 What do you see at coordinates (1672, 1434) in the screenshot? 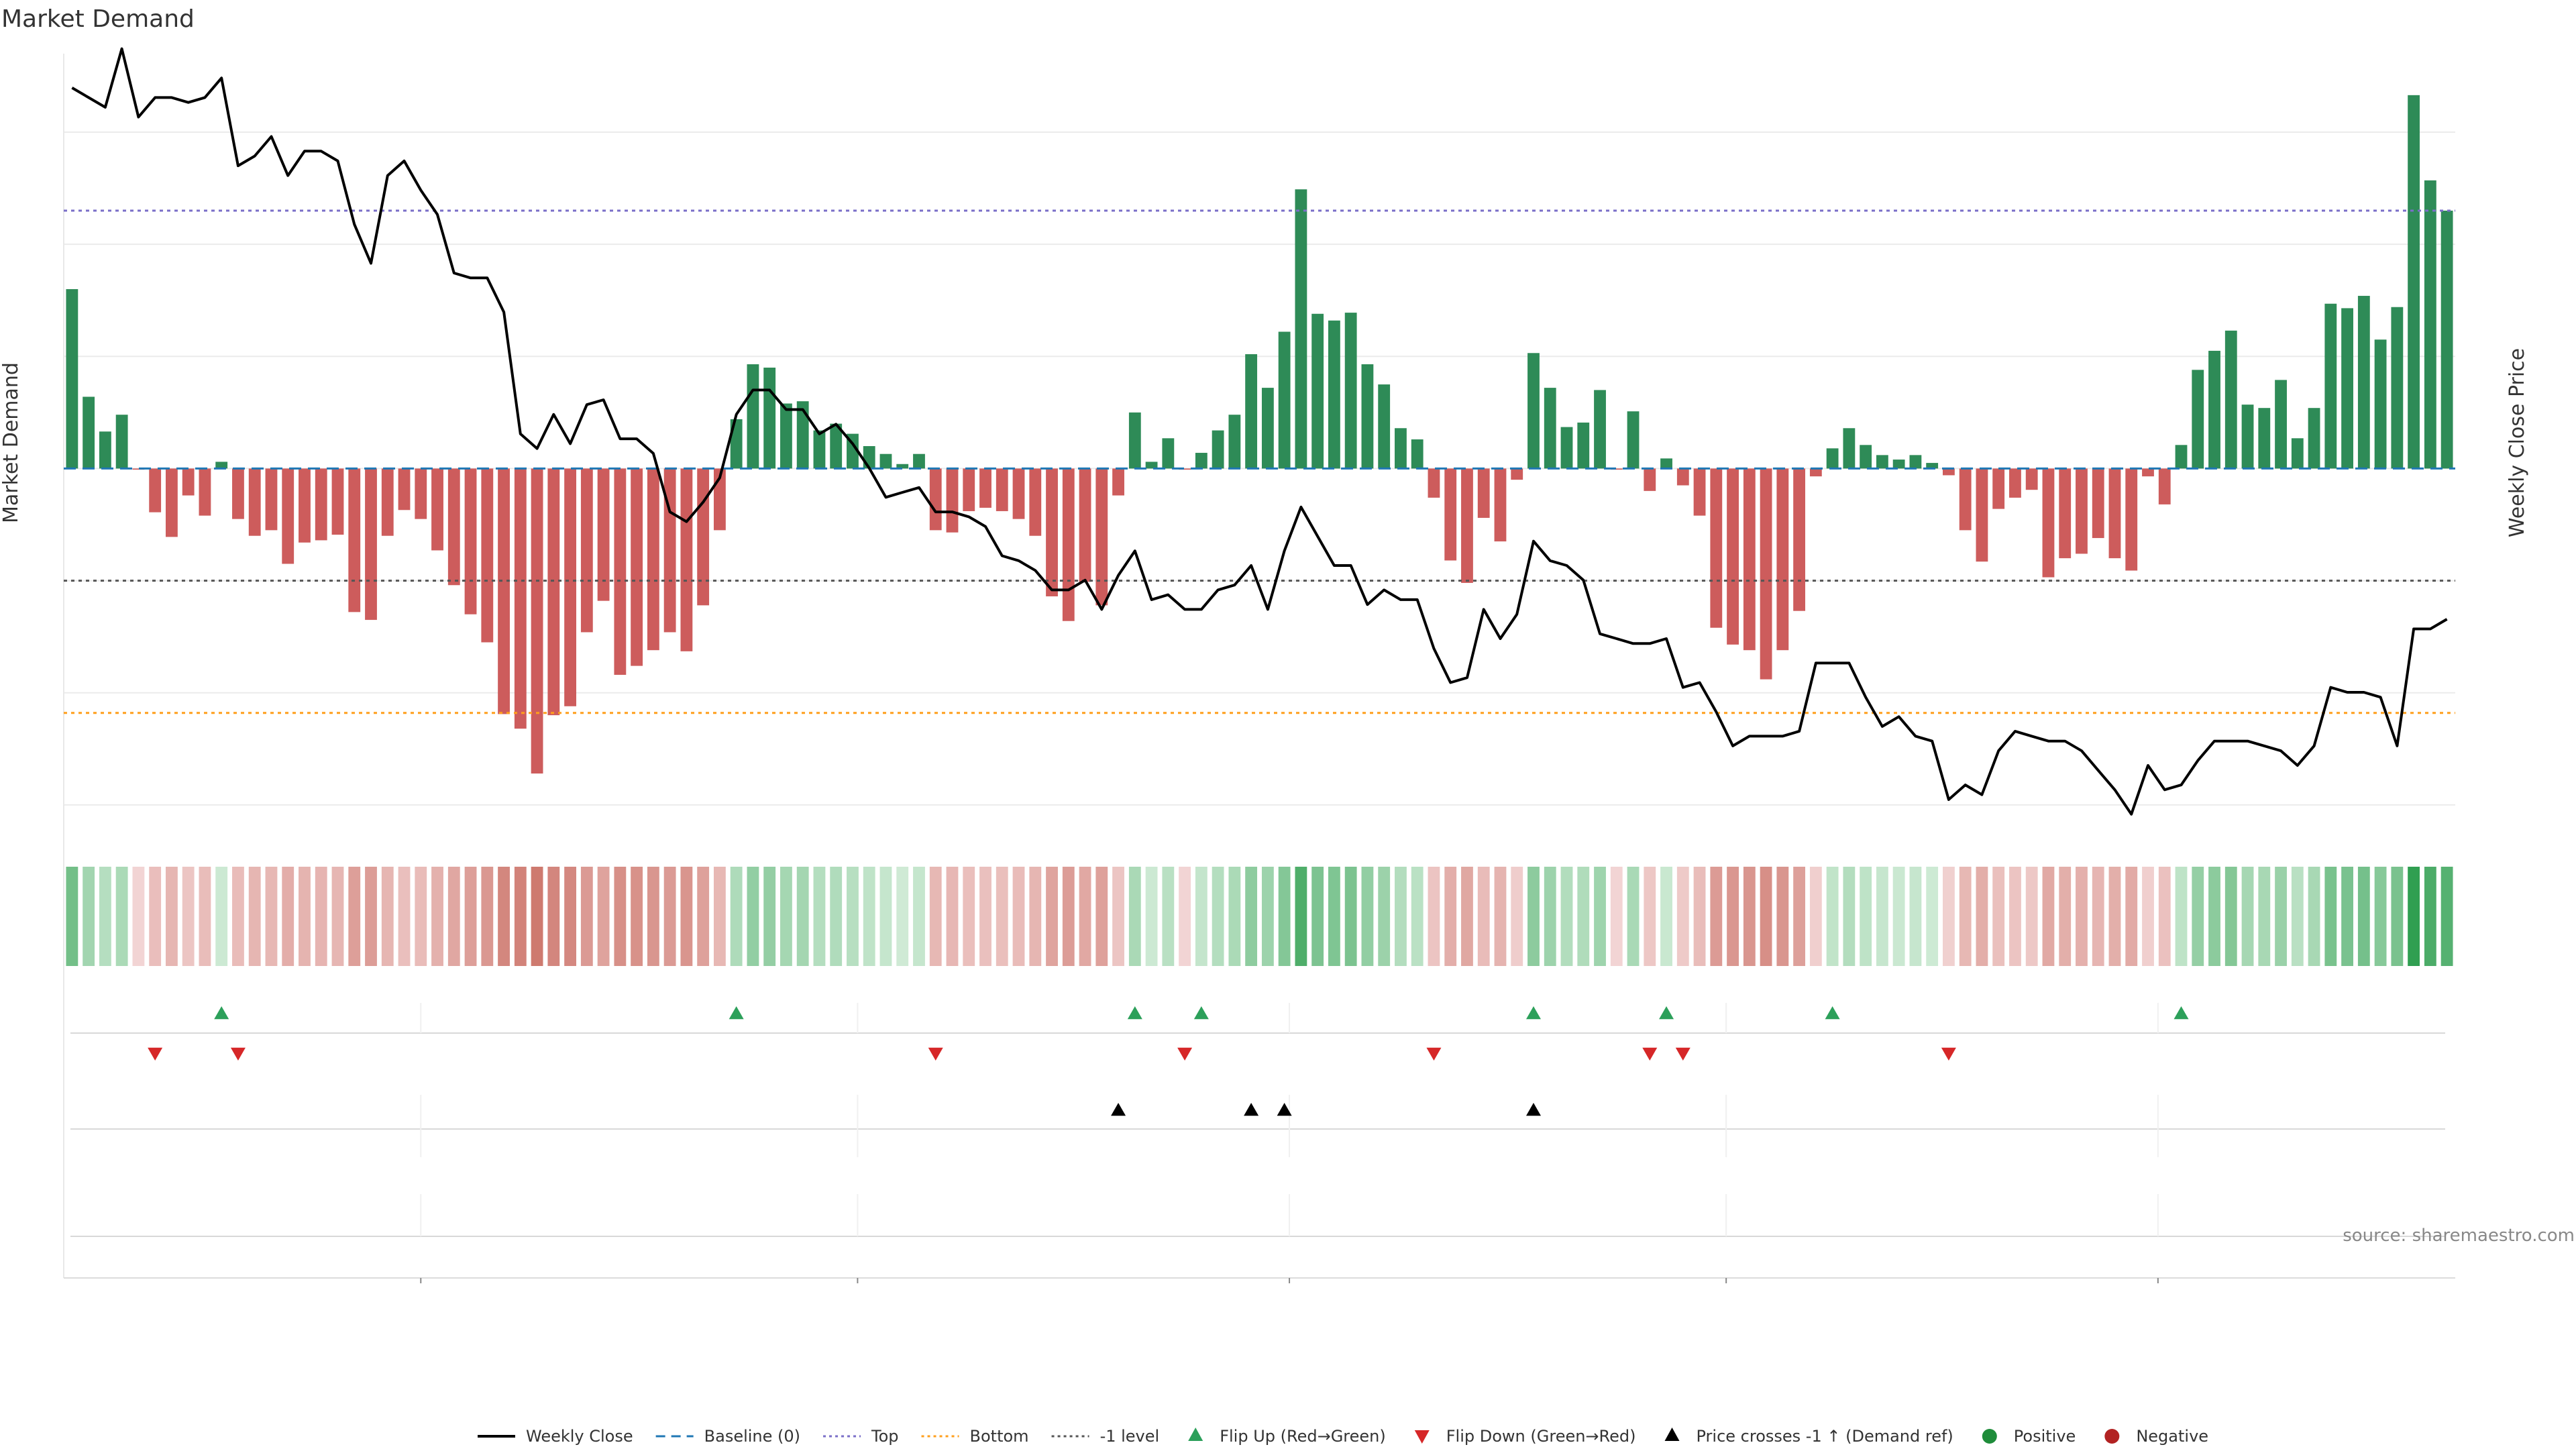
I see `legend-triangle-up-icon` at bounding box center [1672, 1434].